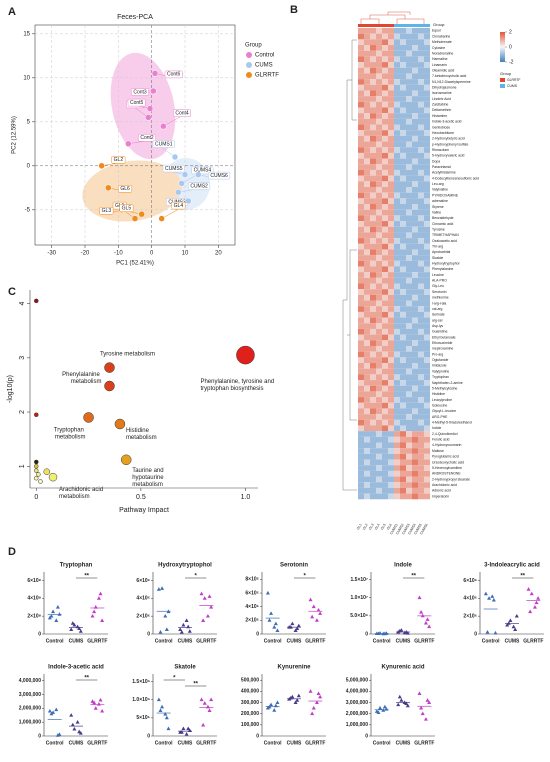  Describe the element at coordinates (36, 415) in the screenshot. I see `bubble` at that location.